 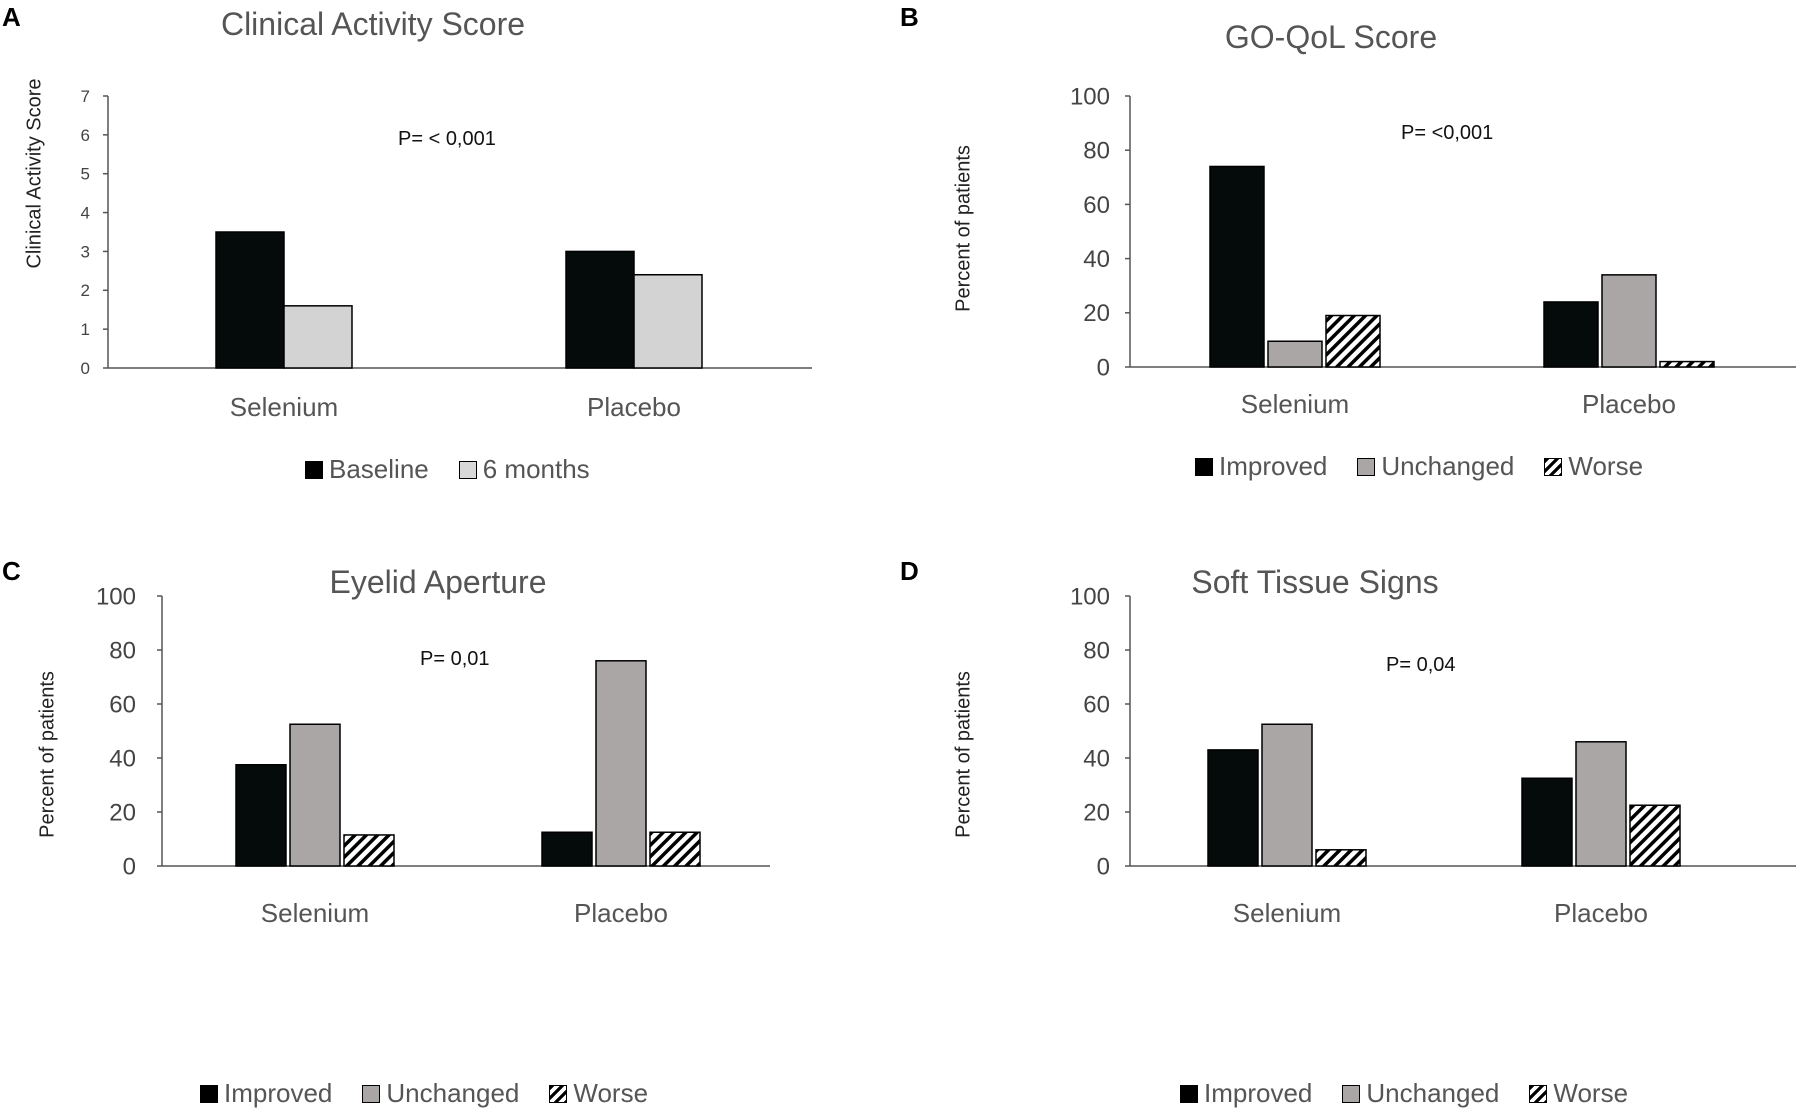 What do you see at coordinates (373, 24) in the screenshot?
I see `chart-title: Clinical Activity Score` at bounding box center [373, 24].